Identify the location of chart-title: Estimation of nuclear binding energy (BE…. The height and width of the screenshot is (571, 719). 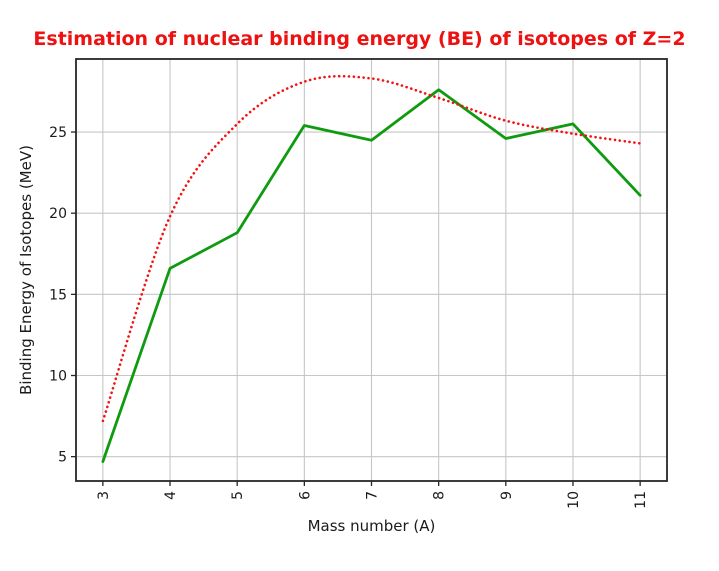
(359, 39).